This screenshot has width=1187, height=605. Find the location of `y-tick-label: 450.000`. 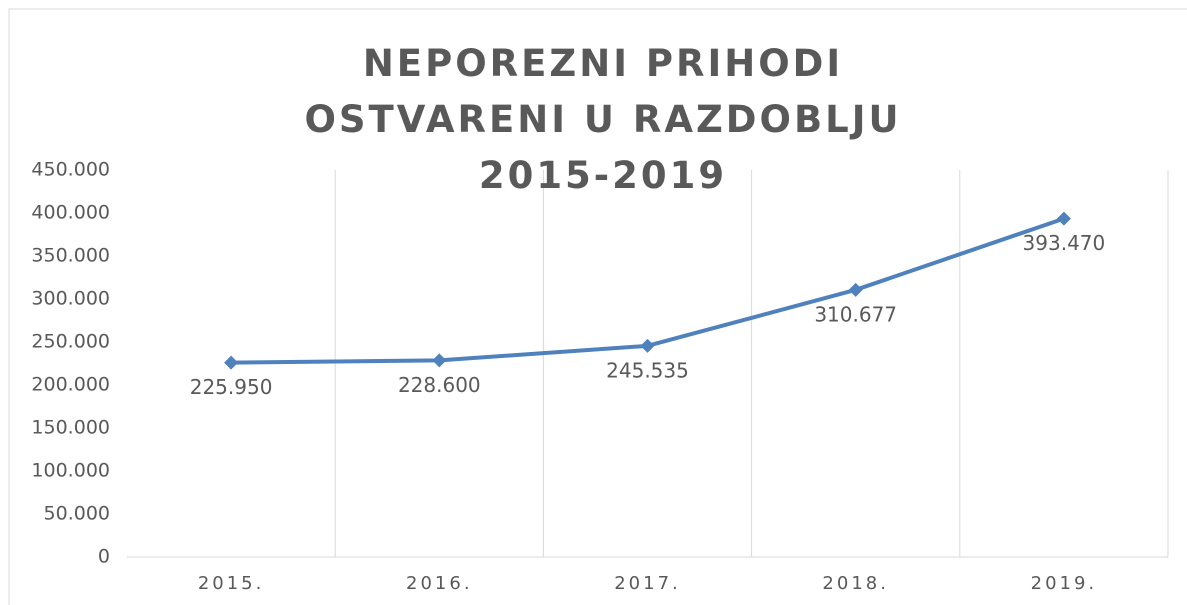

y-tick-label: 450.000 is located at coordinates (70, 170).